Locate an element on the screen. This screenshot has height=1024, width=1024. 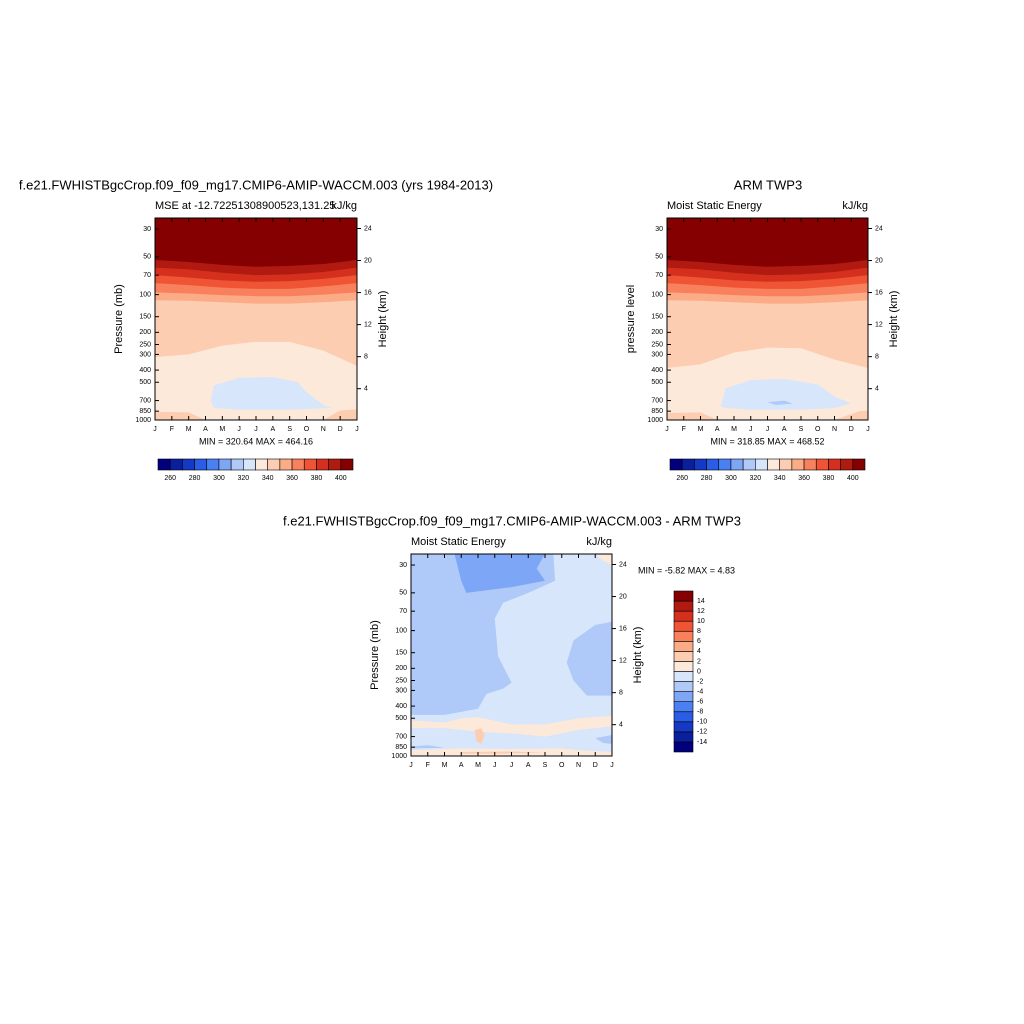
units: kJ/kg is located at coordinates (855, 206).